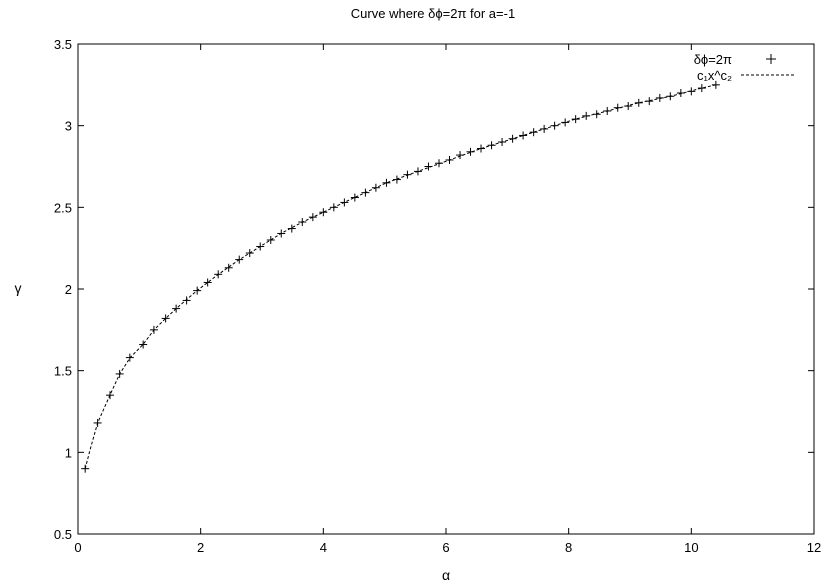 Image resolution: width=827 pixels, height=586 pixels. What do you see at coordinates (323, 547) in the screenshot?
I see `x-tick-label: 4` at bounding box center [323, 547].